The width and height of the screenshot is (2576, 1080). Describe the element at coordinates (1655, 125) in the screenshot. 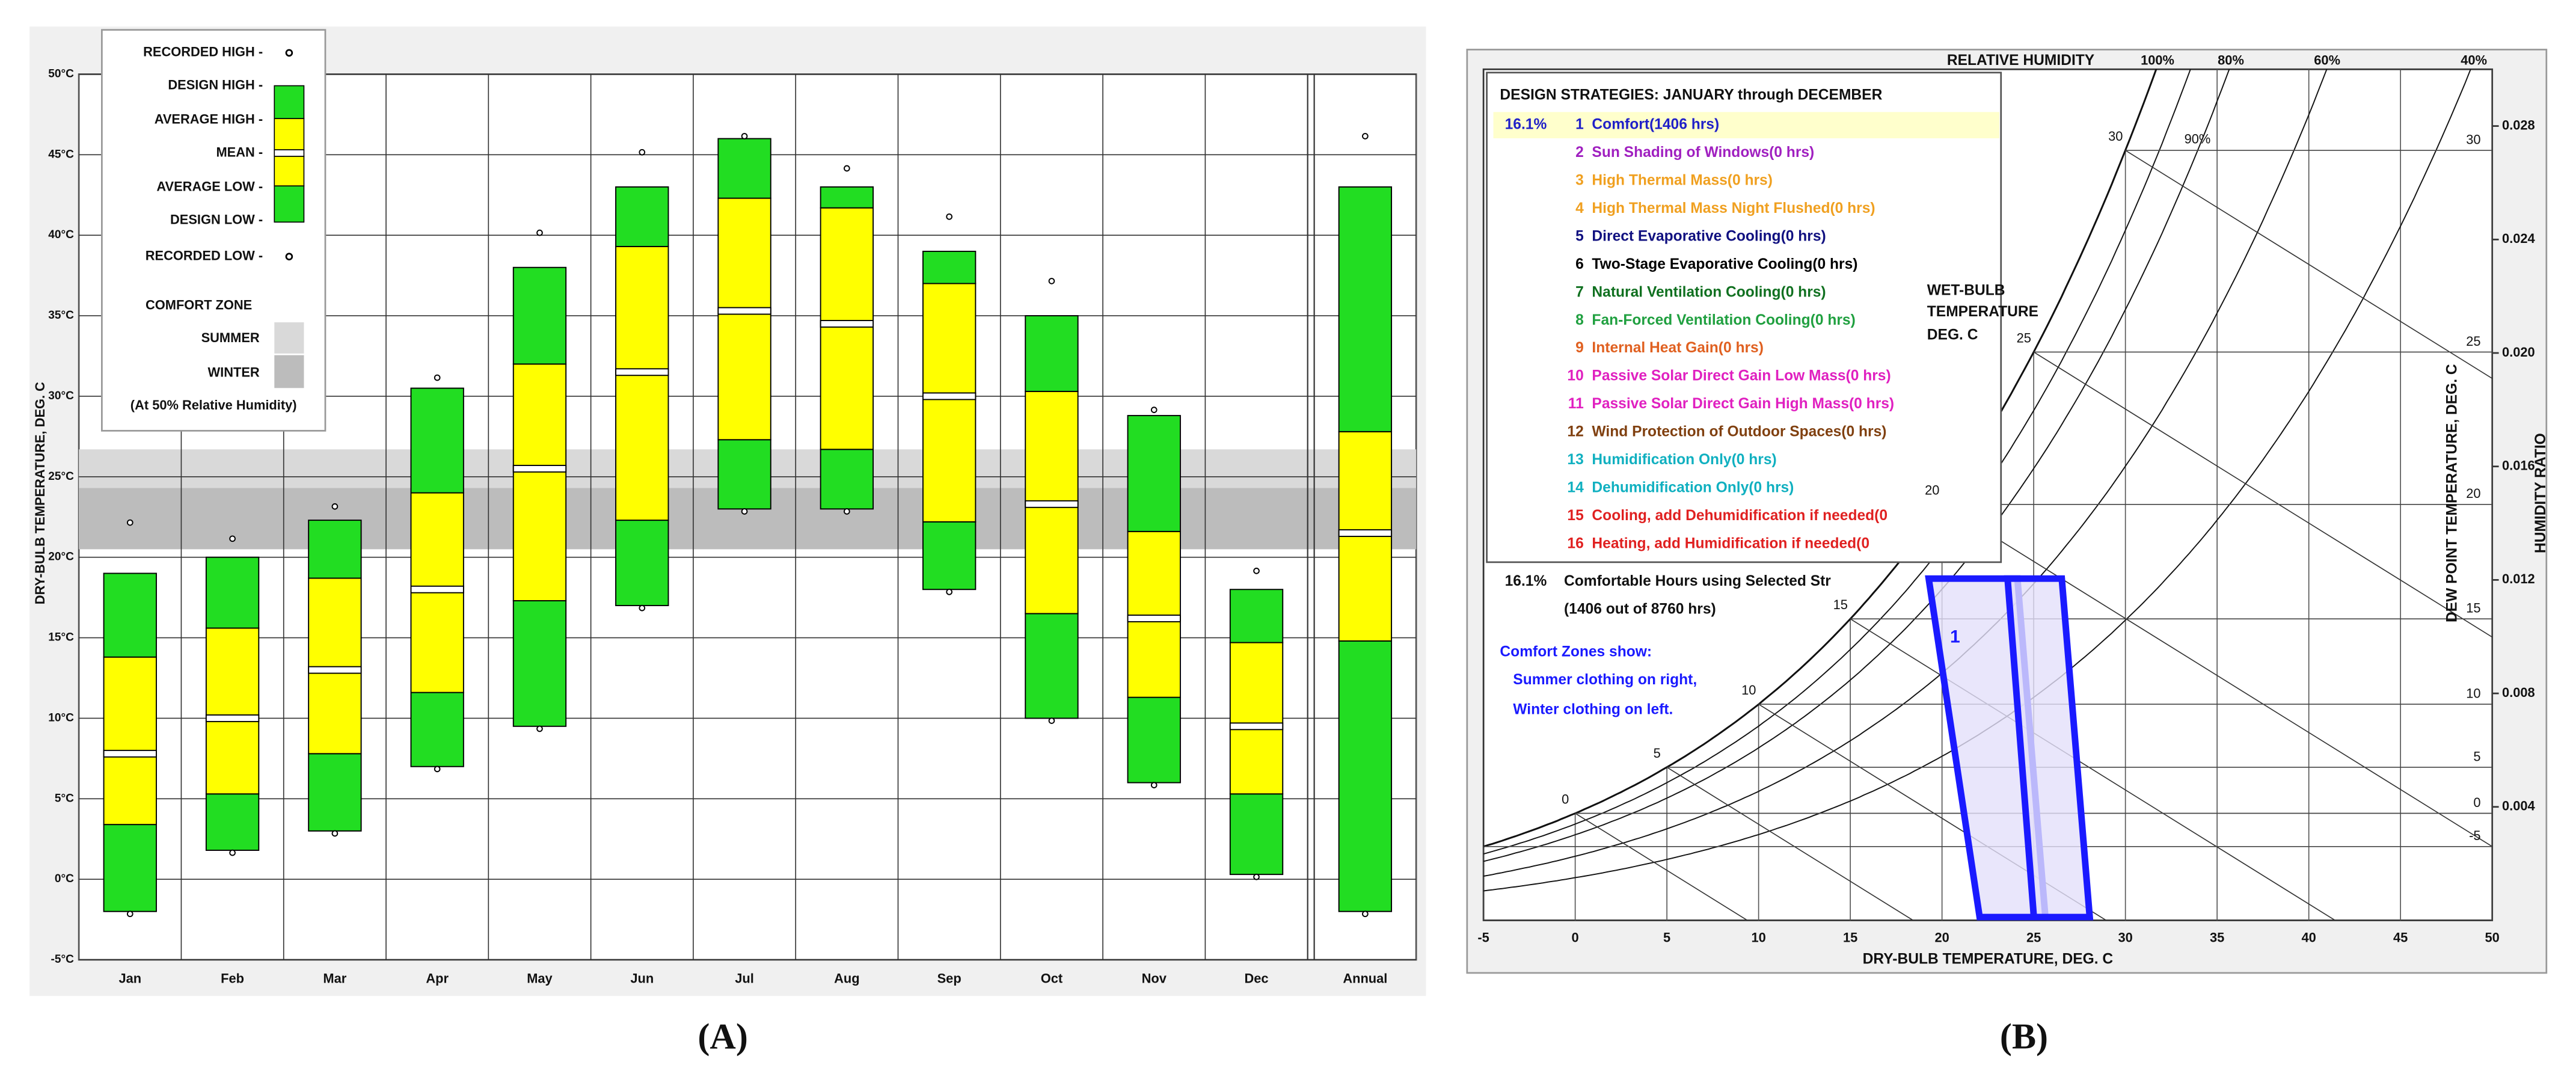

I see `strategy-label: Comfort(1406 hrs)` at that location.